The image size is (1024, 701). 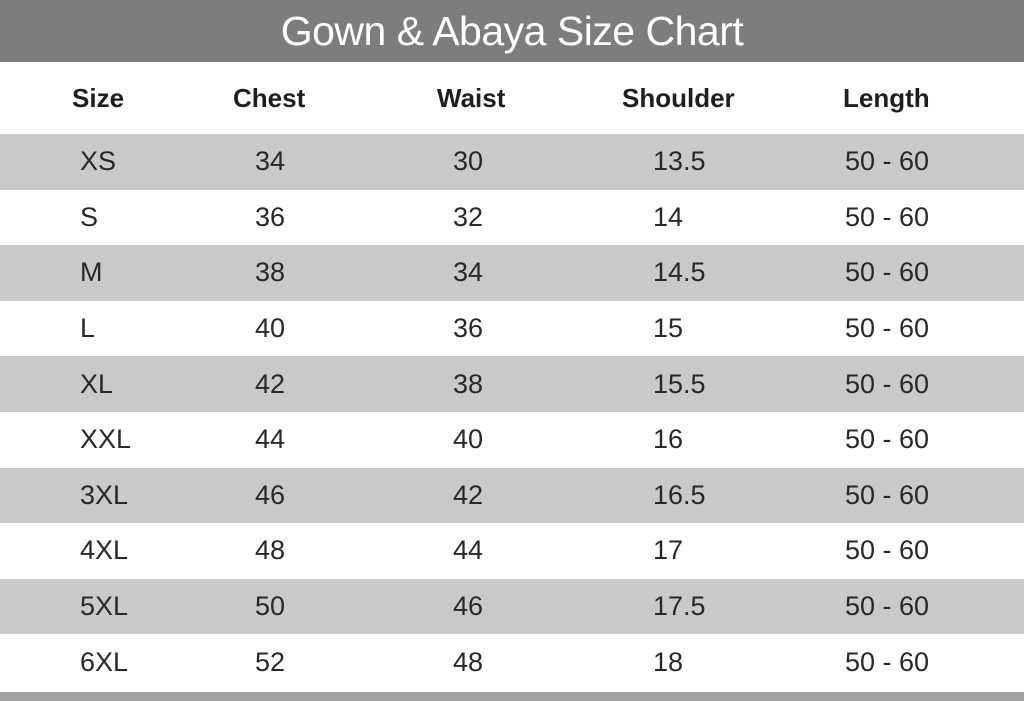 I want to click on column-header-chest: Chest, so click(x=269, y=97).